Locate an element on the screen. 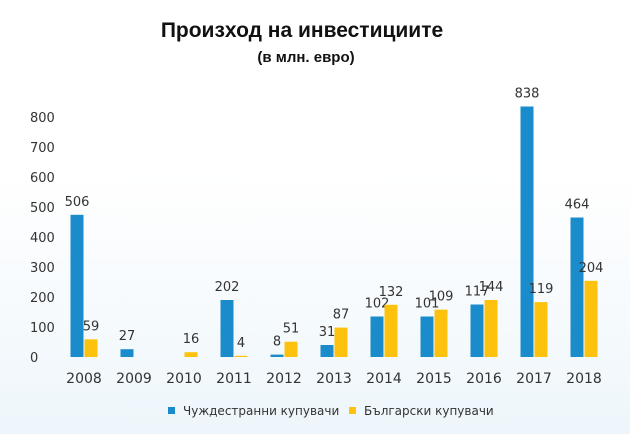 Image resolution: width=630 pixels, height=434 pixels. y-tick-label: 700 is located at coordinates (42, 148).